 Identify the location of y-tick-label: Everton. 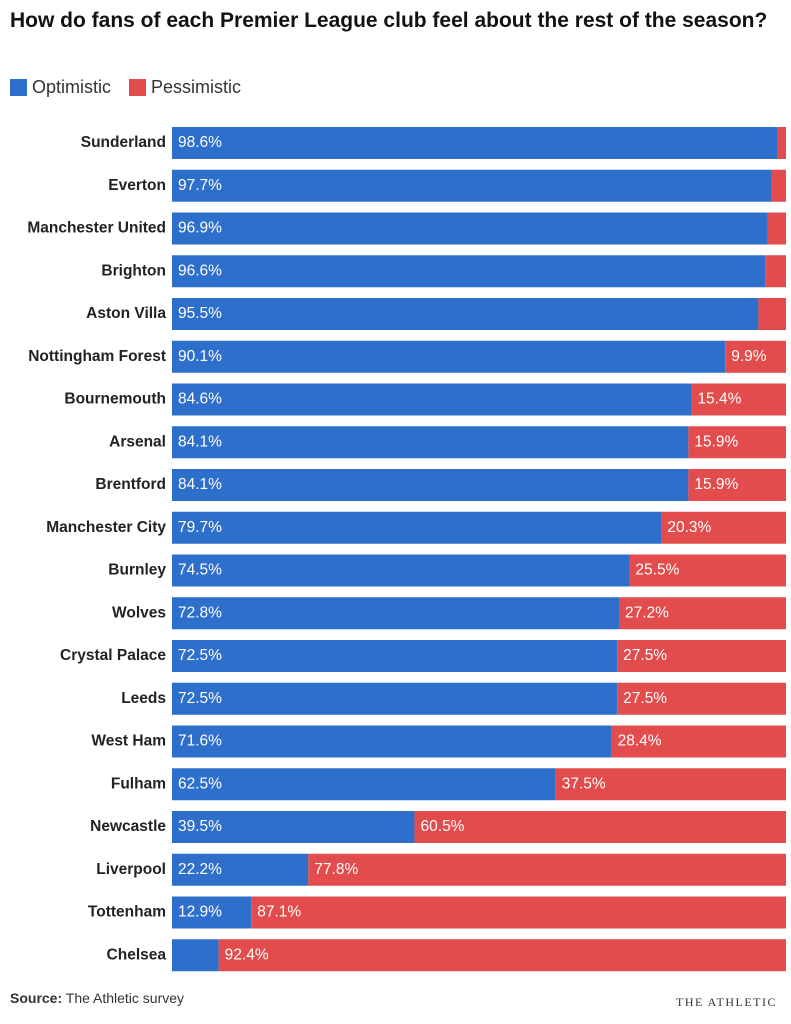
(137, 185).